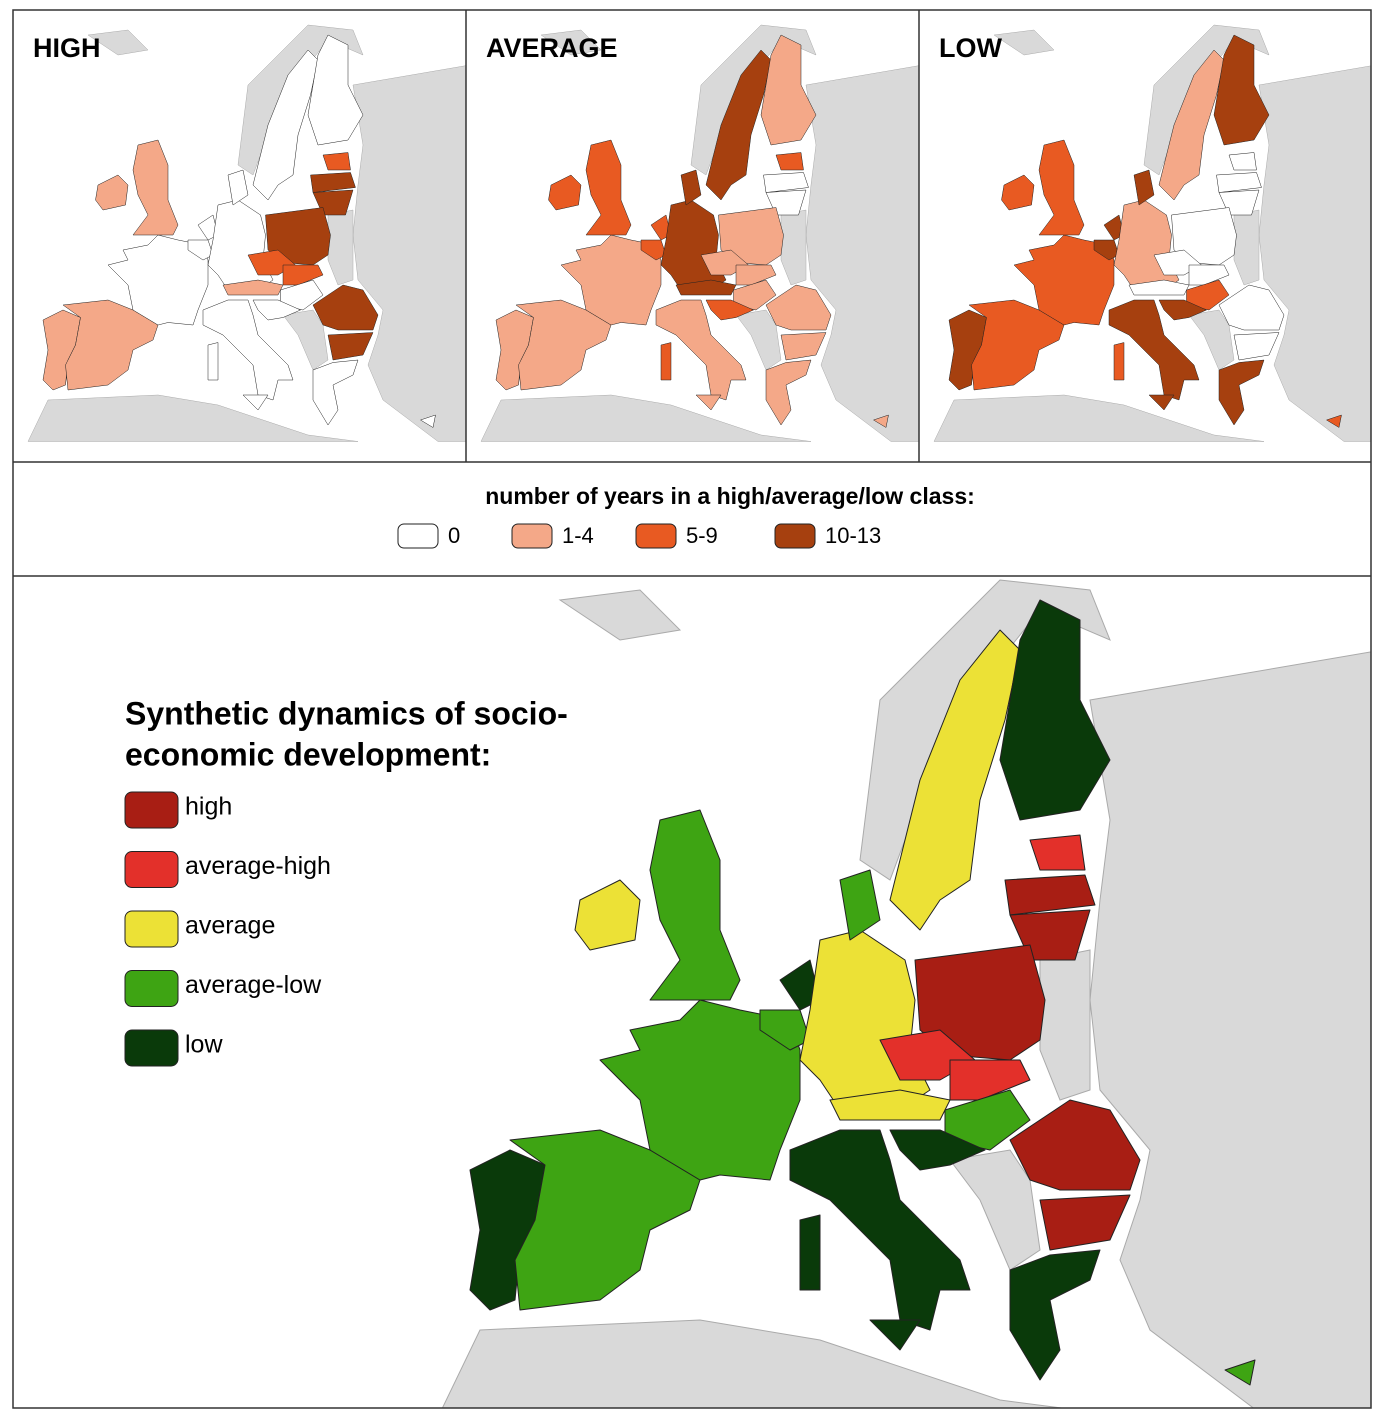 The height and width of the screenshot is (1418, 1382). What do you see at coordinates (853, 535) in the screenshot?
I see `legend-label: 10-13` at bounding box center [853, 535].